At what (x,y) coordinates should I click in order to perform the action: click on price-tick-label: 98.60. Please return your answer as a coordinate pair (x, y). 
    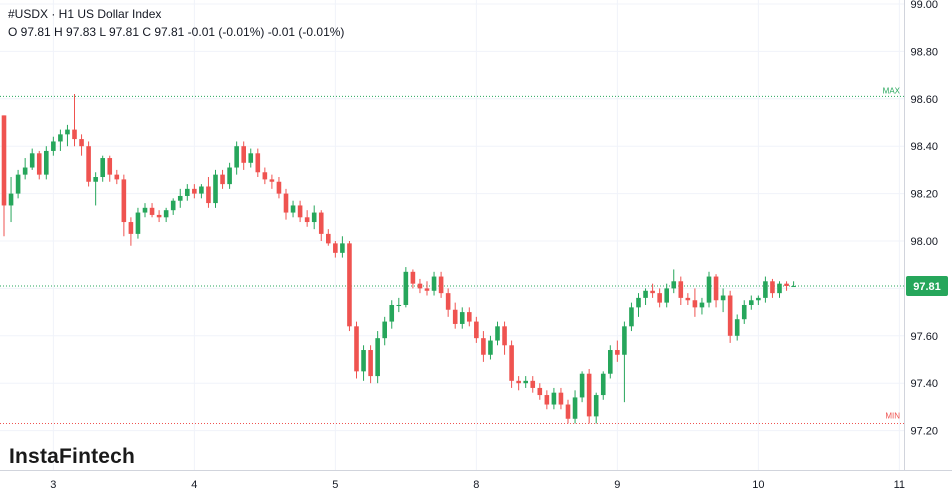
    Looking at the image, I should click on (924, 100).